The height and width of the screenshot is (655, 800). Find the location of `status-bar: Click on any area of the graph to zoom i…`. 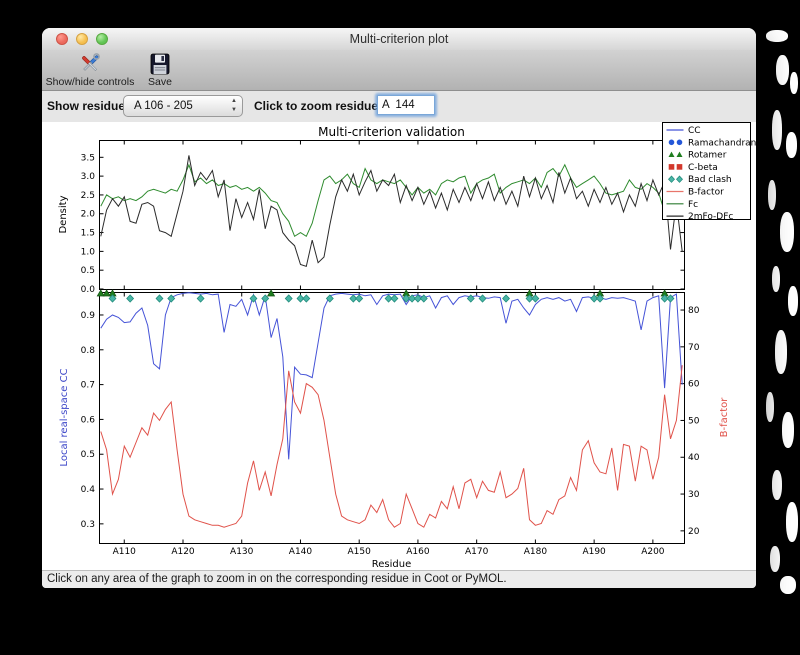

status-bar: Click on any area of the graph to zoom i… is located at coordinates (399, 579).